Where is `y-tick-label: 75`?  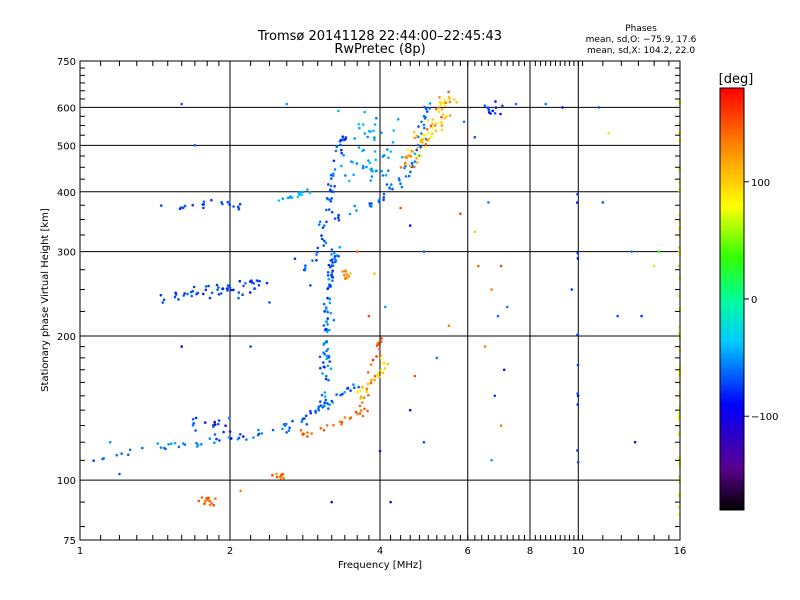 y-tick-label: 75 is located at coordinates (69, 541).